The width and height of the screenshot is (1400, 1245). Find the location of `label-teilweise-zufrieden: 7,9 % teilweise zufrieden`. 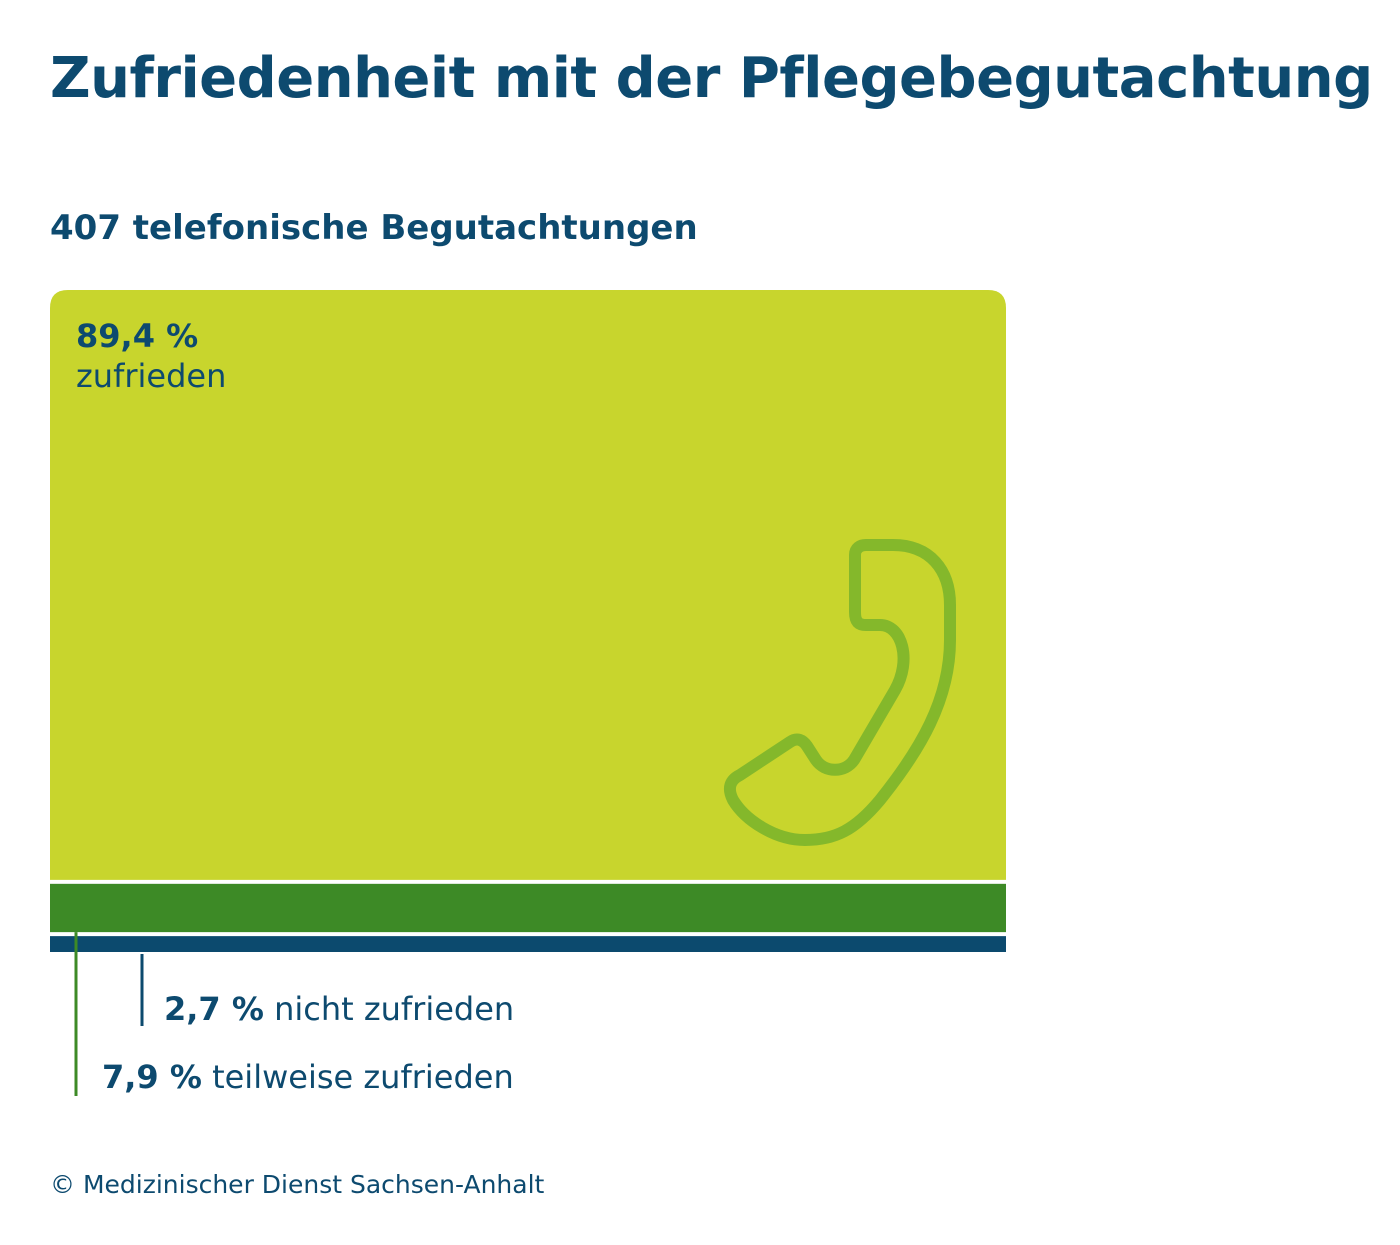

label-teilweise-zufrieden: 7,9 % teilweise zufrieden is located at coordinates (308, 1077).